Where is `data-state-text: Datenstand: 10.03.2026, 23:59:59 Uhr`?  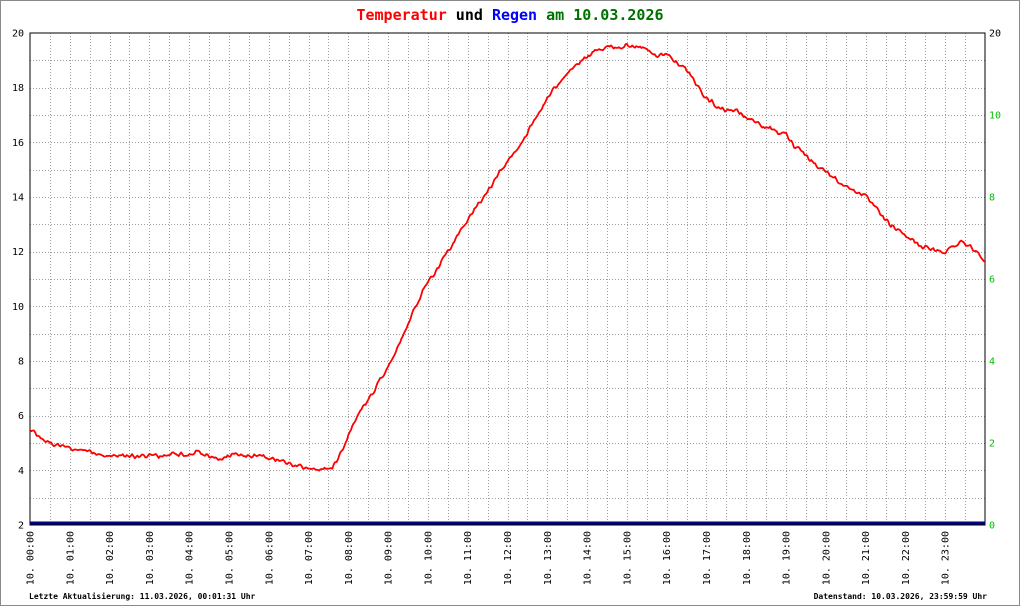 data-state-text: Datenstand: 10.03.2026, 23:59:59 Uhr is located at coordinates (900, 596).